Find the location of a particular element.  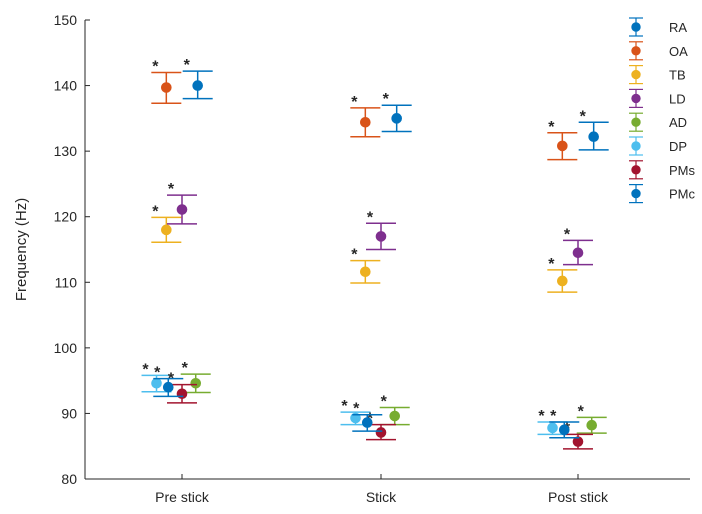

y-tick-label: 110 is located at coordinates (66, 282).